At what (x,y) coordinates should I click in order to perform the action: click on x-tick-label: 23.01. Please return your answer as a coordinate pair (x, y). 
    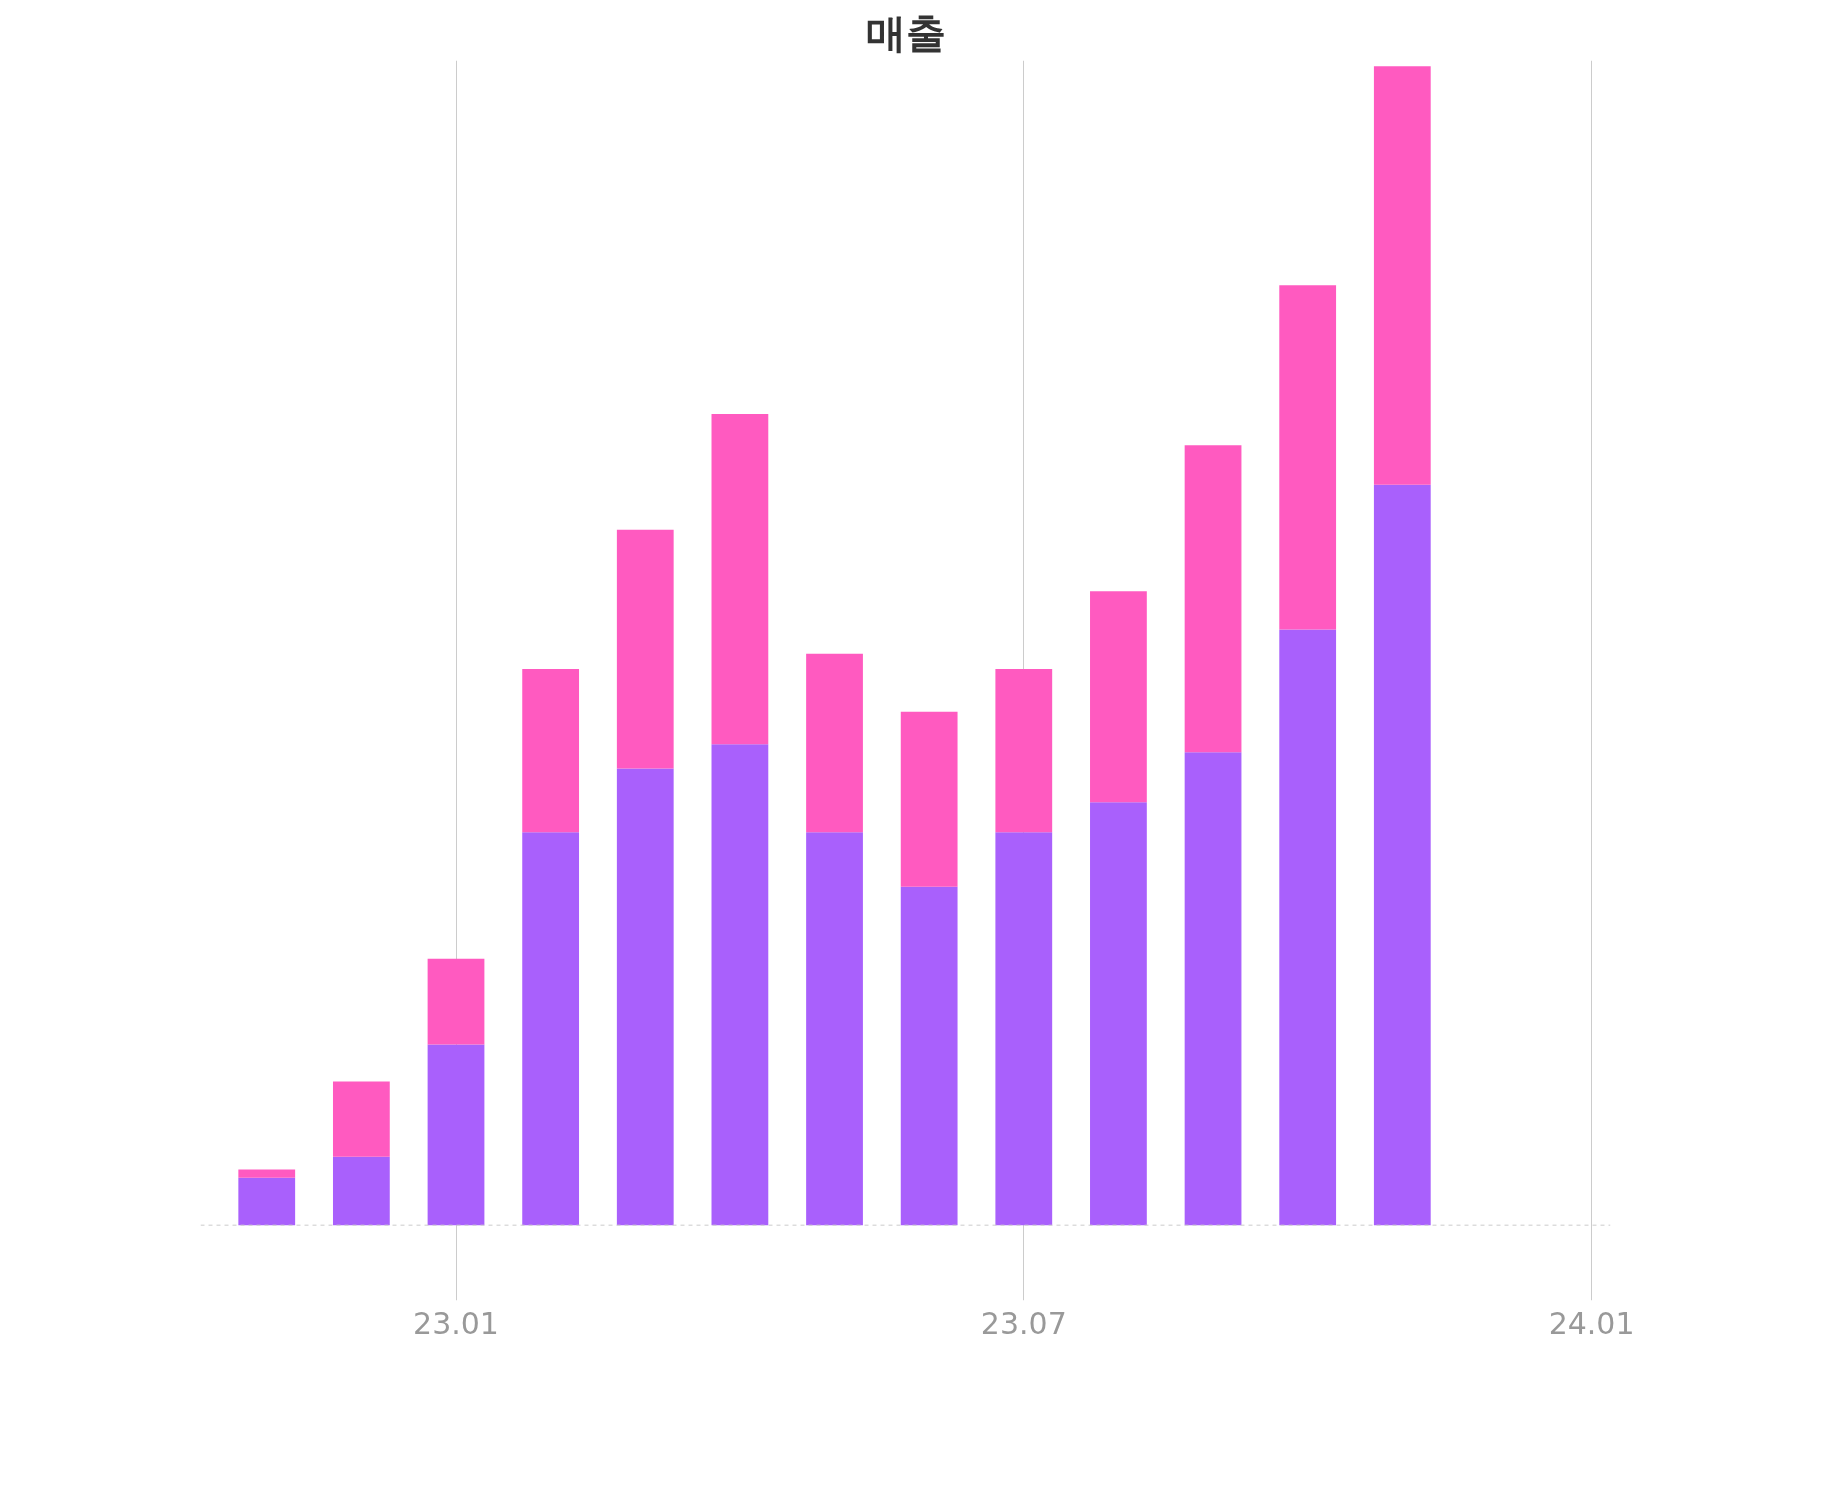
    Looking at the image, I should click on (456, 1323).